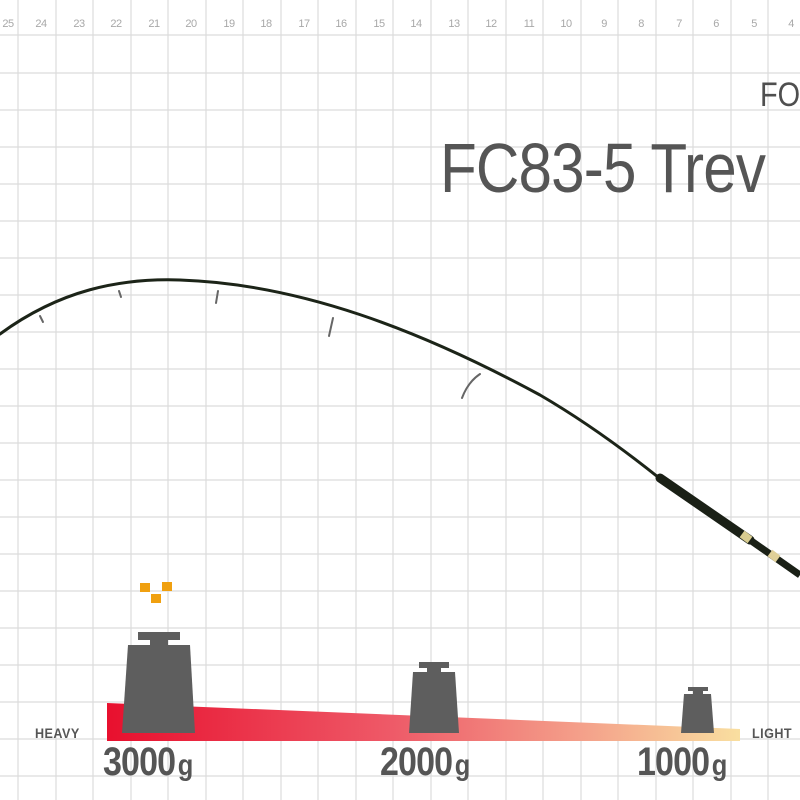  Describe the element at coordinates (491, 24) in the screenshot. I see `scale-number: 12` at that location.